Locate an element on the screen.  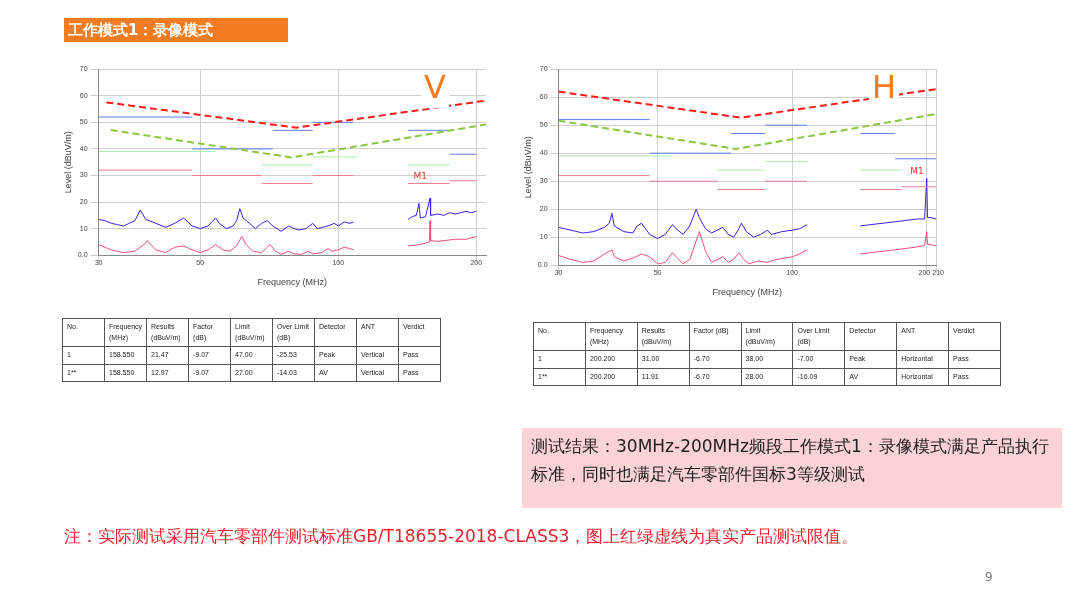
text: 注：实际测试采用汽车零部件测试标准GB/T18655-2018-CLASS3，图上红绿虚线为真实产品测试限值。 is located at coordinates (462, 536).